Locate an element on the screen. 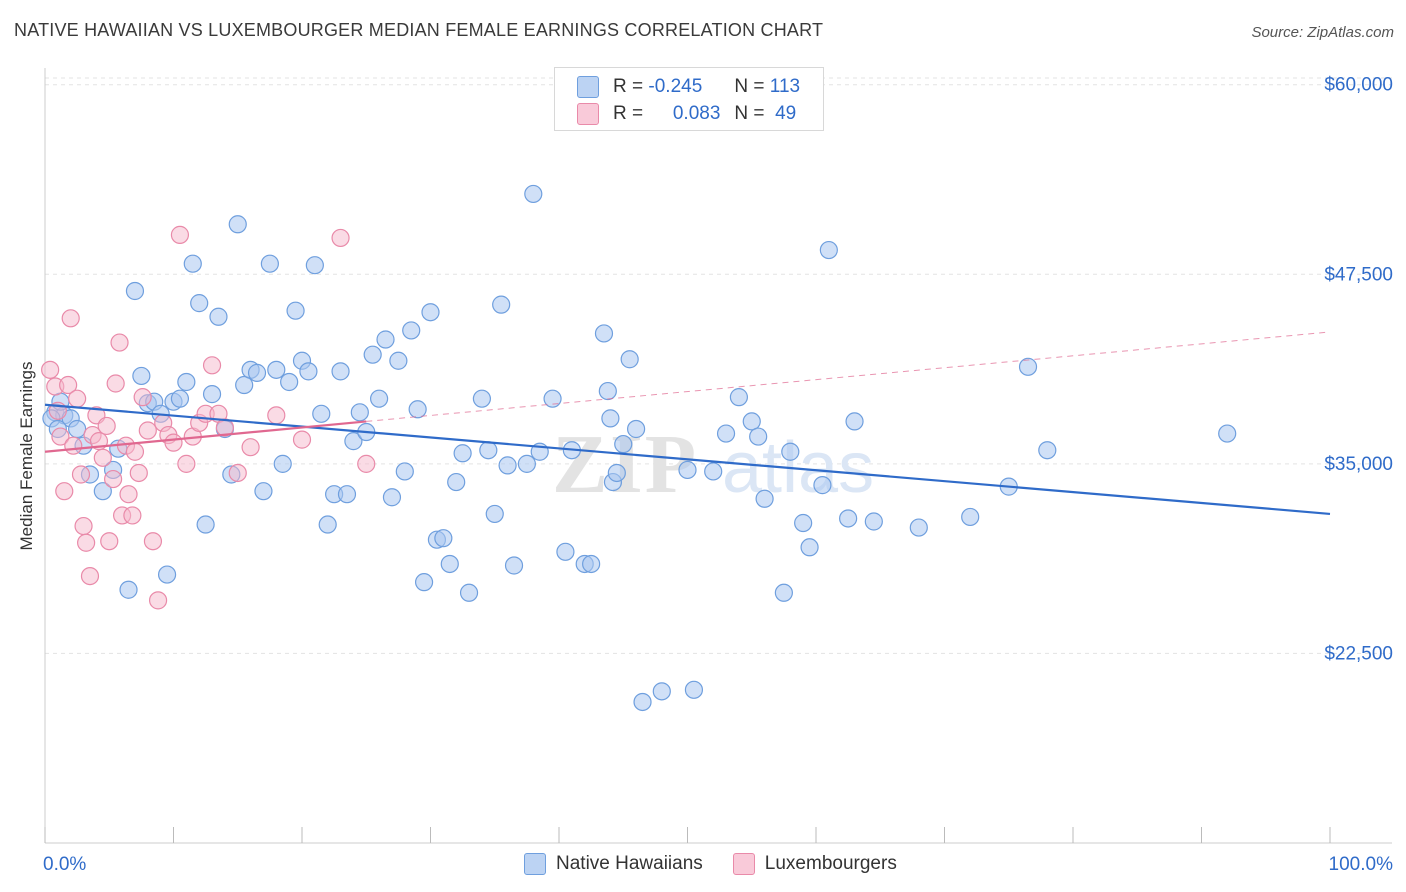 The image size is (1406, 892). x-tick-label: 100.0% is located at coordinates (1361, 864).